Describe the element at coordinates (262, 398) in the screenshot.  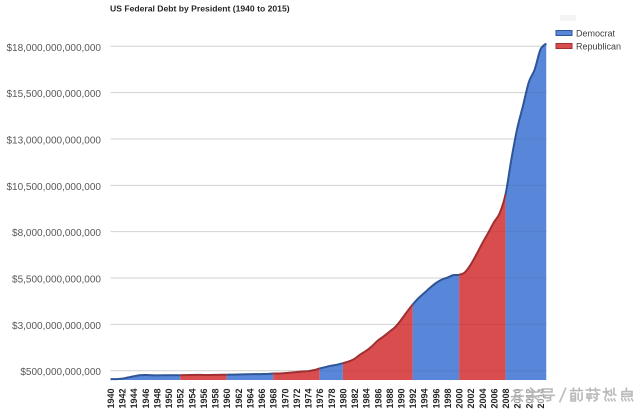
I see `svg-text: 1966` at that location.